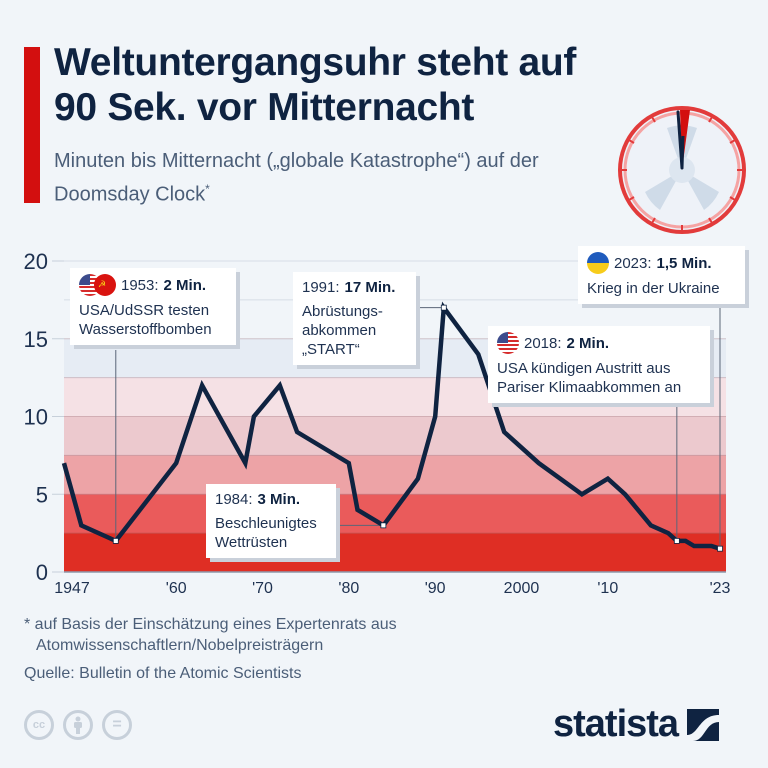 This screenshot has height=768, width=768. What do you see at coordinates (234, 499) in the screenshot?
I see `annotation-date: 1984:` at bounding box center [234, 499].